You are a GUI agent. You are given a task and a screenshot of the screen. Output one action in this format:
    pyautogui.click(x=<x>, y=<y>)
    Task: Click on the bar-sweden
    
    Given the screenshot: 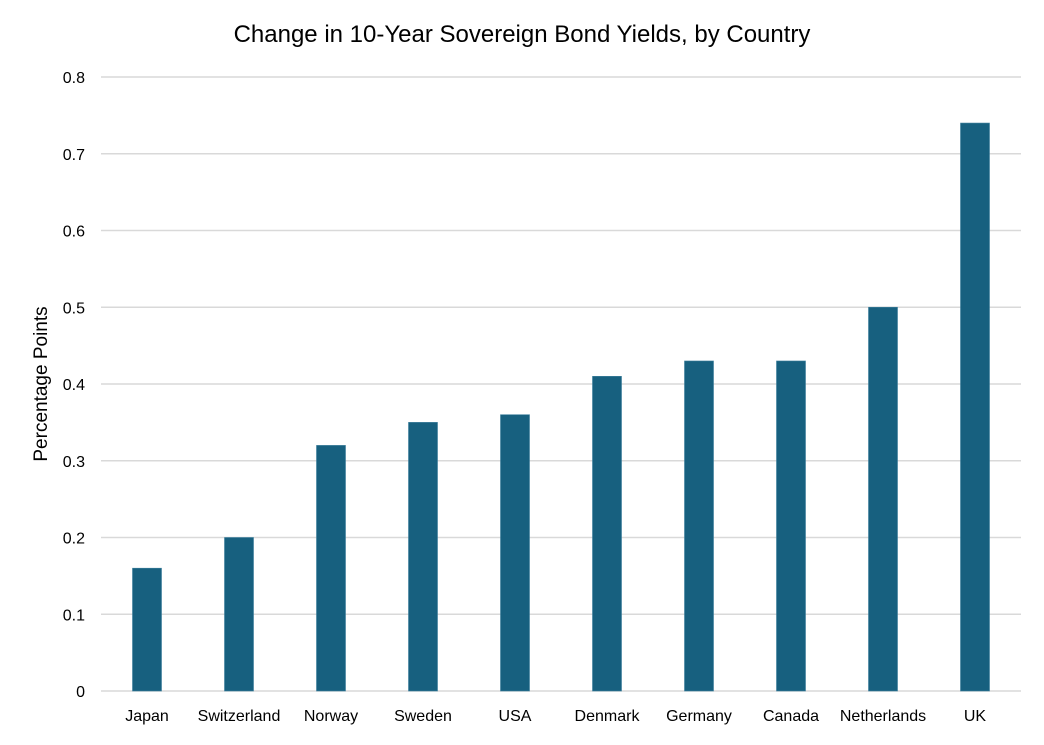 What is the action you would take?
    pyautogui.click(x=423, y=557)
    